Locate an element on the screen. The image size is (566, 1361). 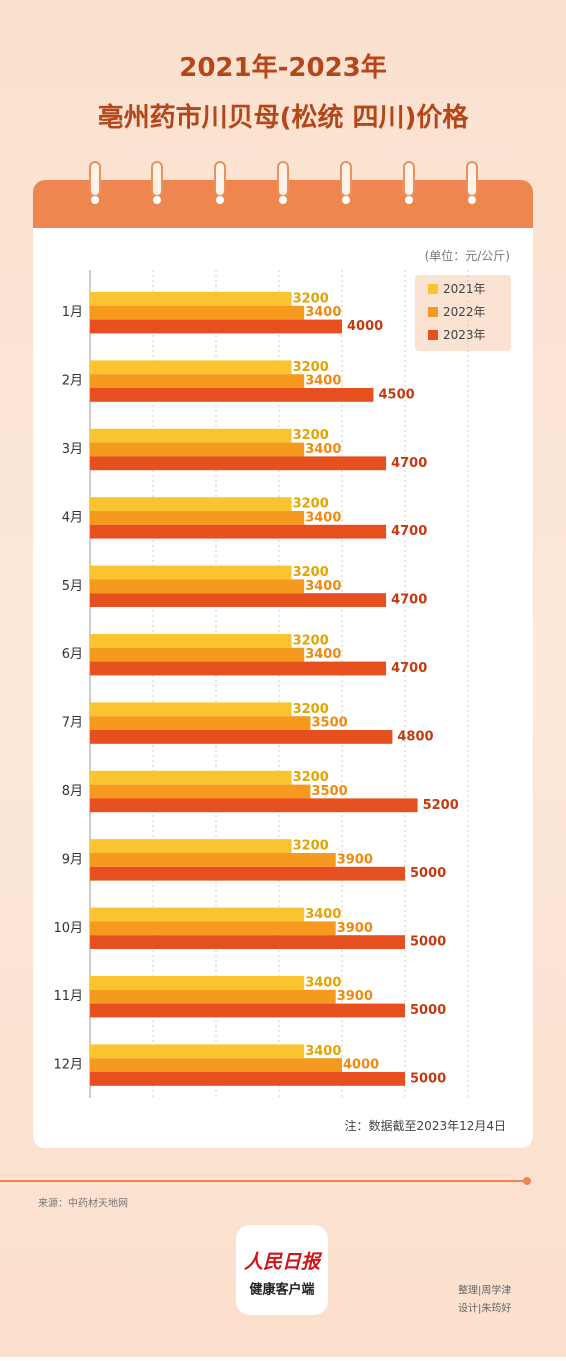
calendar-rings is located at coordinates (283, 182).